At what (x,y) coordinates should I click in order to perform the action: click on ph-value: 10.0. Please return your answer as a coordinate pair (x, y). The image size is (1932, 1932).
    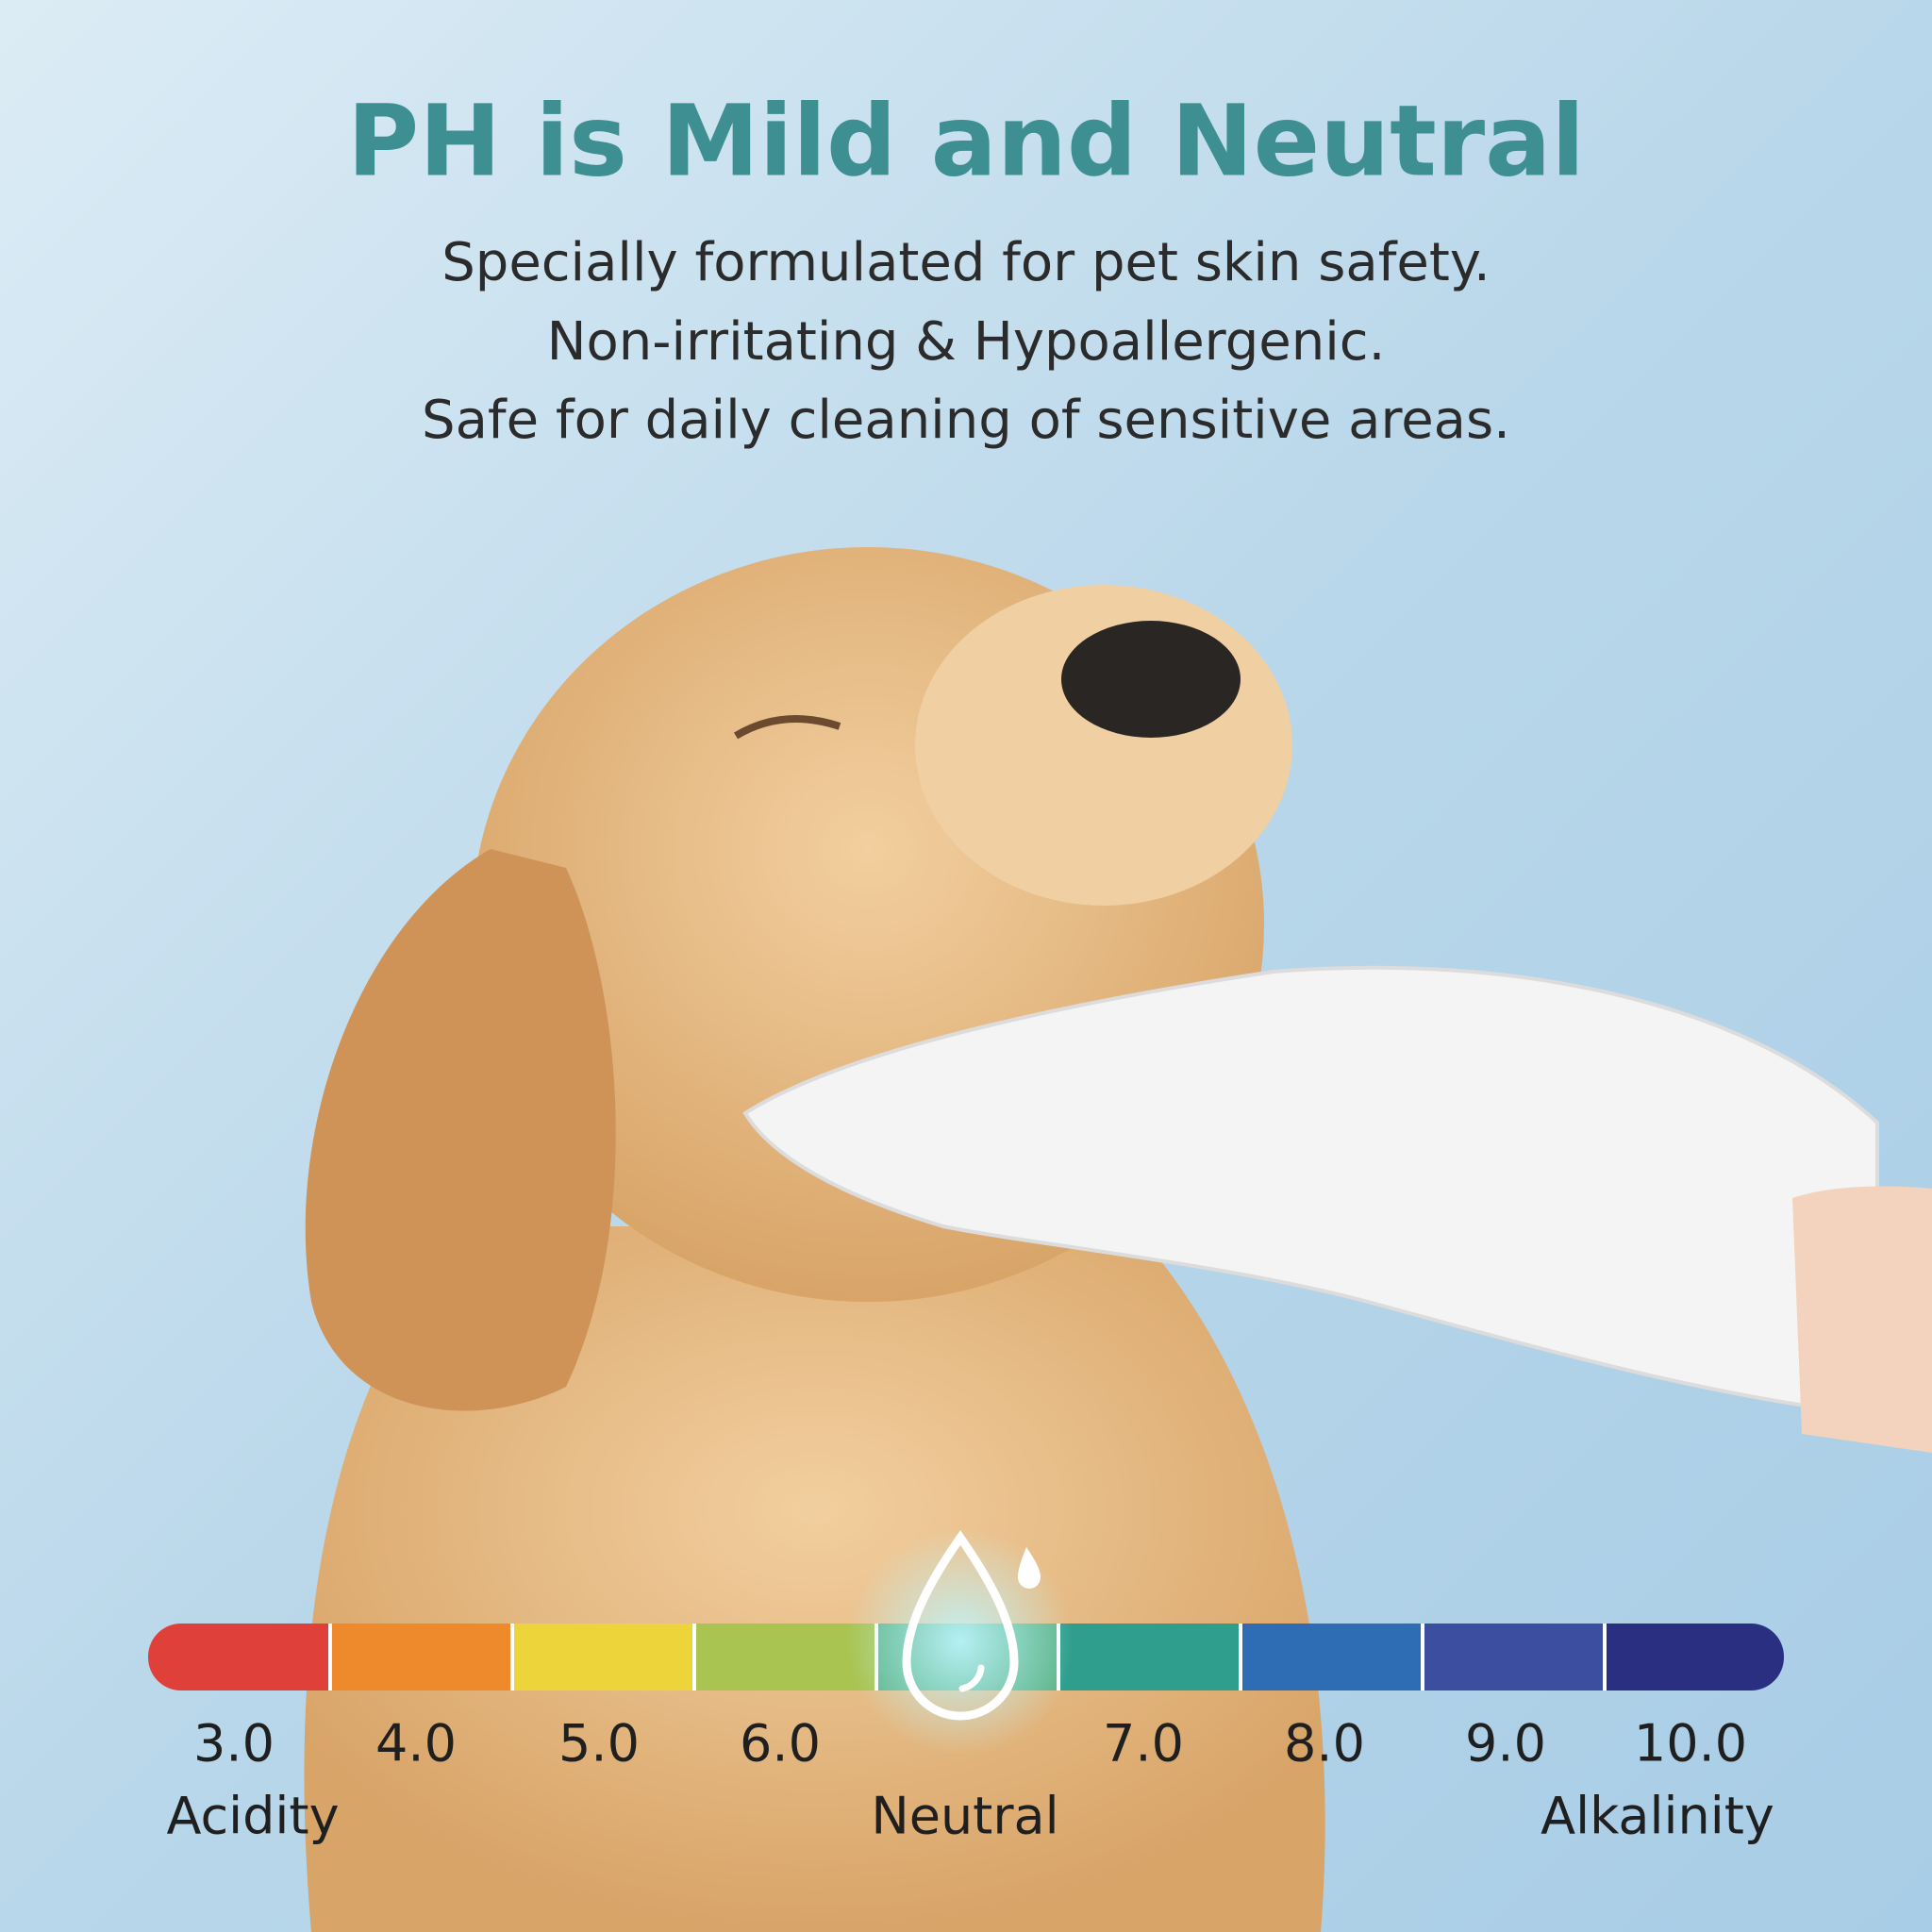
    Looking at the image, I should click on (1691, 1744).